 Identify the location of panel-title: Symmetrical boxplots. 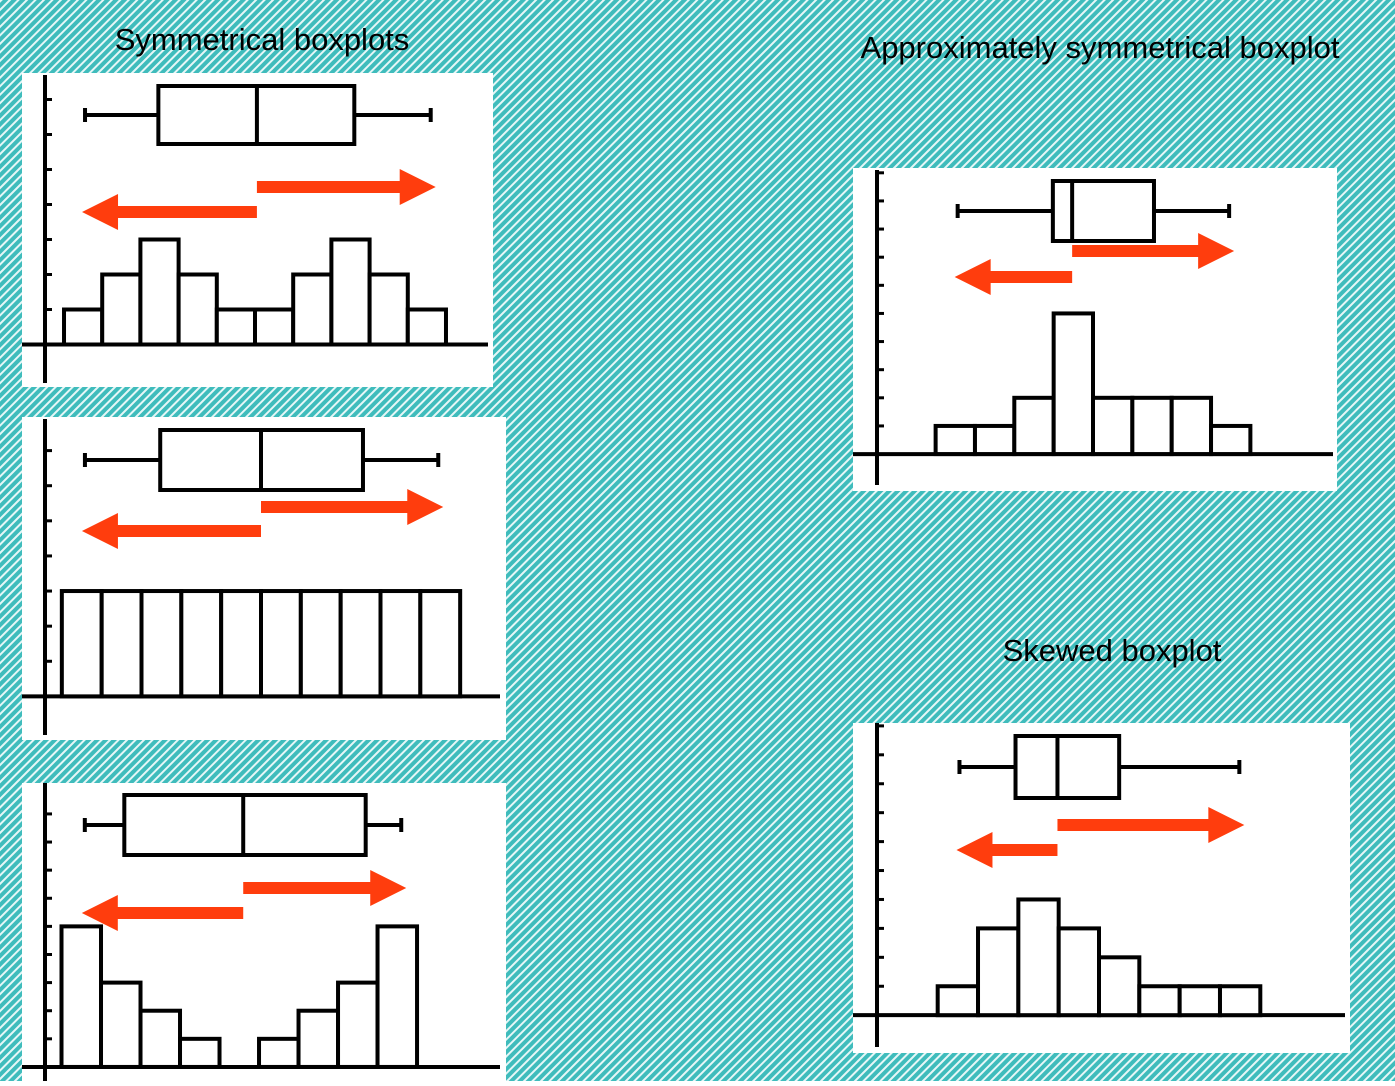
(262, 39).